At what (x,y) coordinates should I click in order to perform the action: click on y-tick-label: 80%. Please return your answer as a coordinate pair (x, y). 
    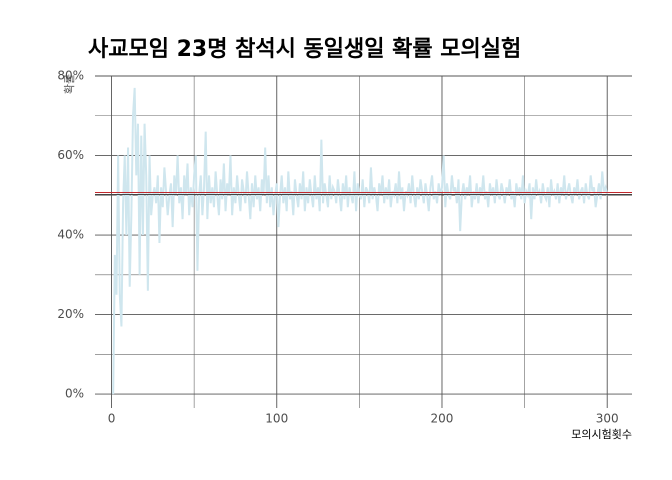
    Looking at the image, I should click on (70, 76).